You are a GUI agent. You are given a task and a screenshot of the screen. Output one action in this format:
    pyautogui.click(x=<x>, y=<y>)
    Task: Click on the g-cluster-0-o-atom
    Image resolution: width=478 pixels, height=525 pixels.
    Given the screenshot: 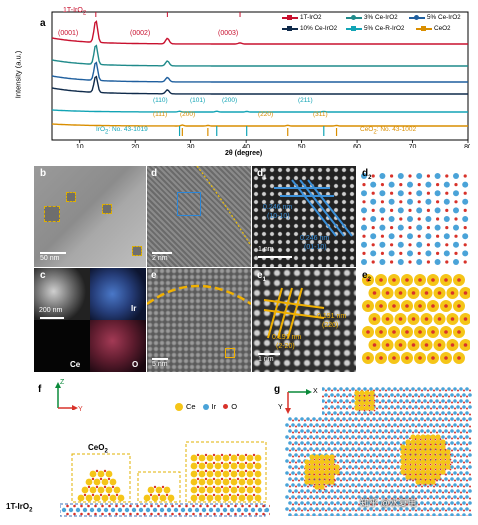 What is the action you would take?
    pyautogui.click(x=359, y=405)
    